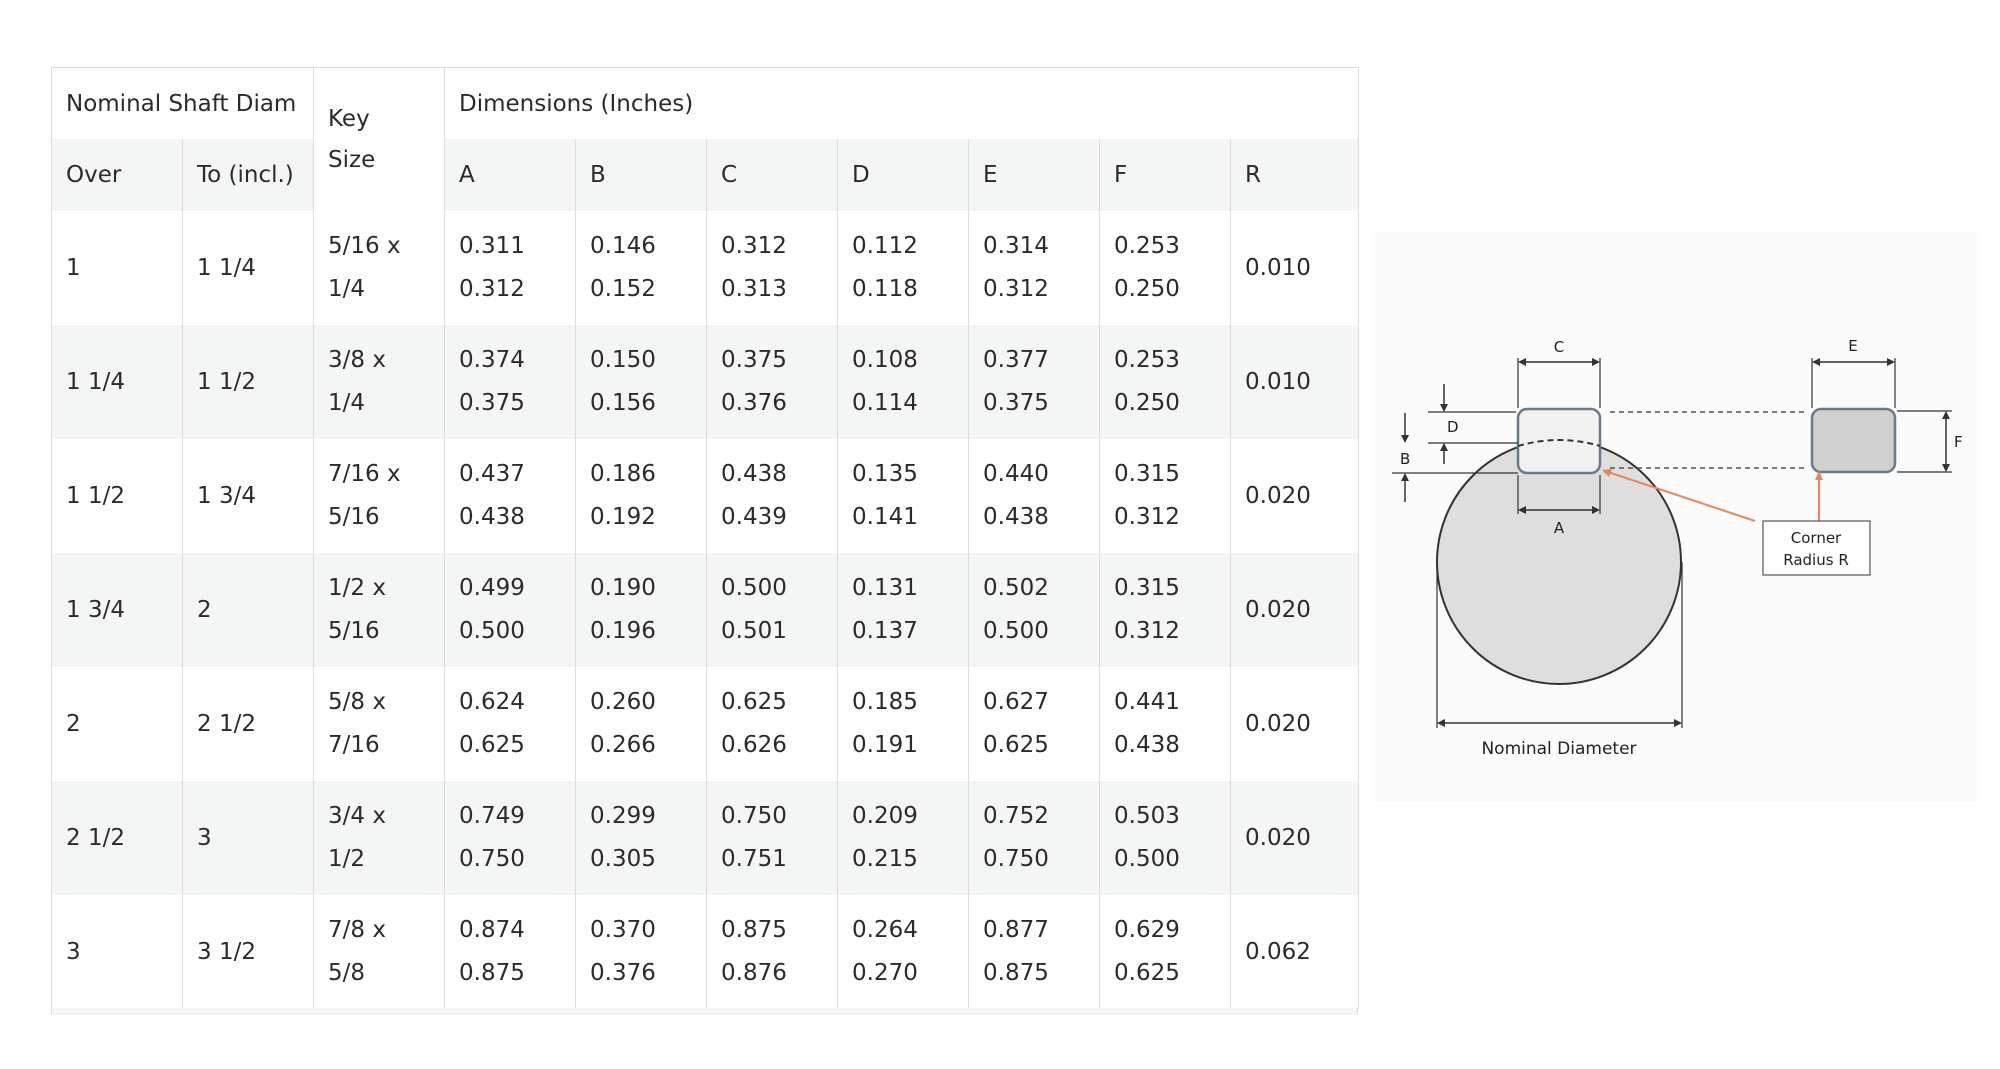  Describe the element at coordinates (623, 631) in the screenshot. I see `dim-value: 0.196` at that location.